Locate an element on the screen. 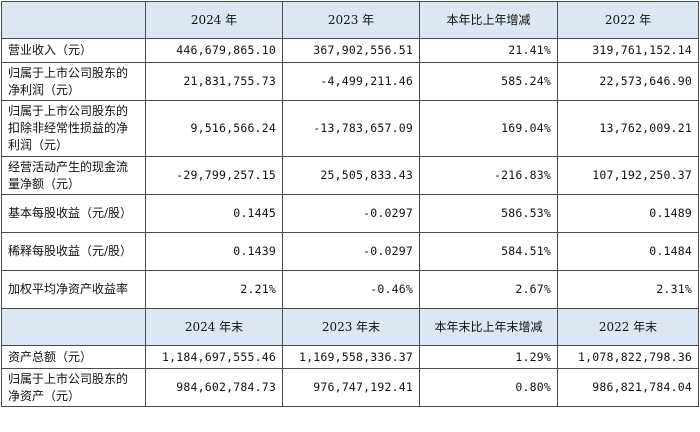 The width and height of the screenshot is (700, 432). row-label: 经营活动产生的现金流量净额（元） is located at coordinates (73, 175).